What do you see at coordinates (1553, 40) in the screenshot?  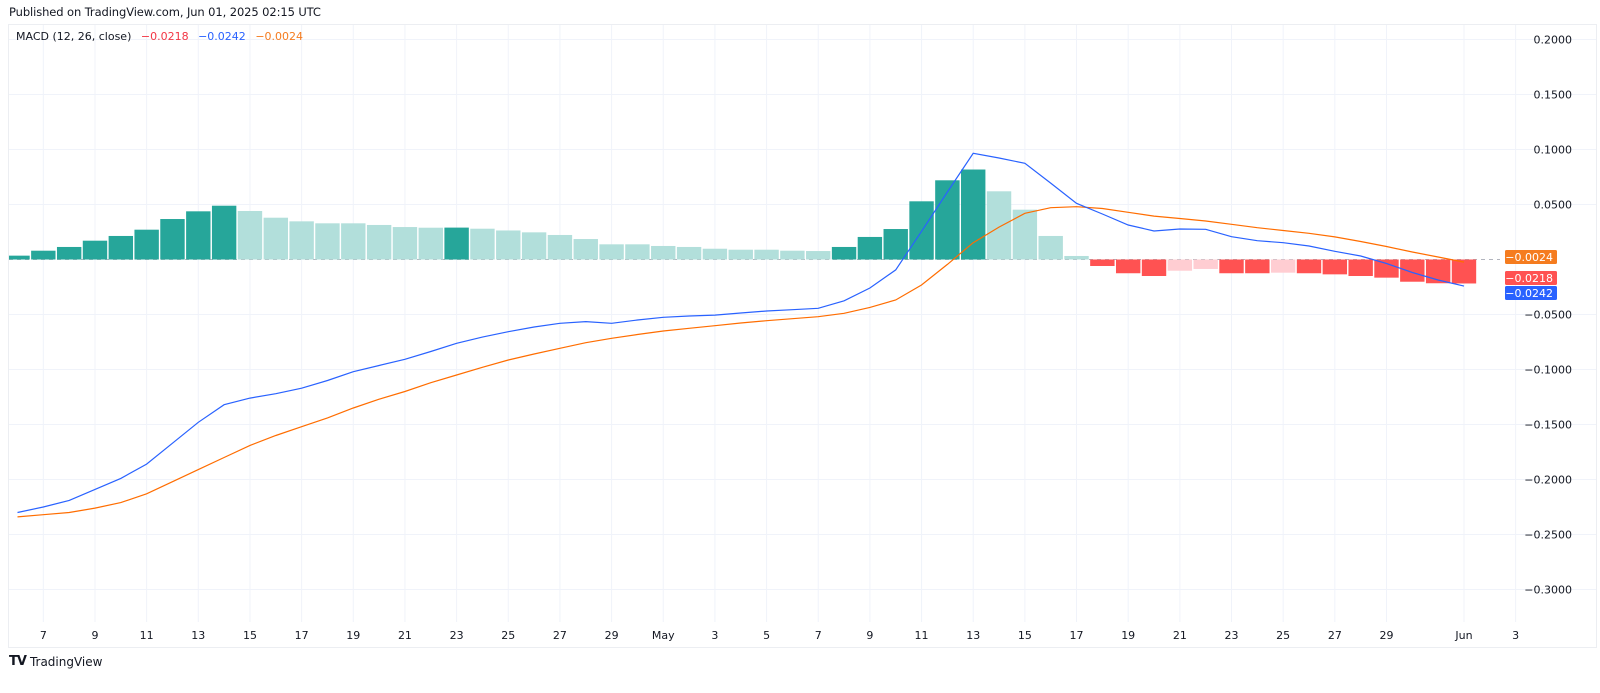 I see `y-tick-label: 0.2000` at bounding box center [1553, 40].